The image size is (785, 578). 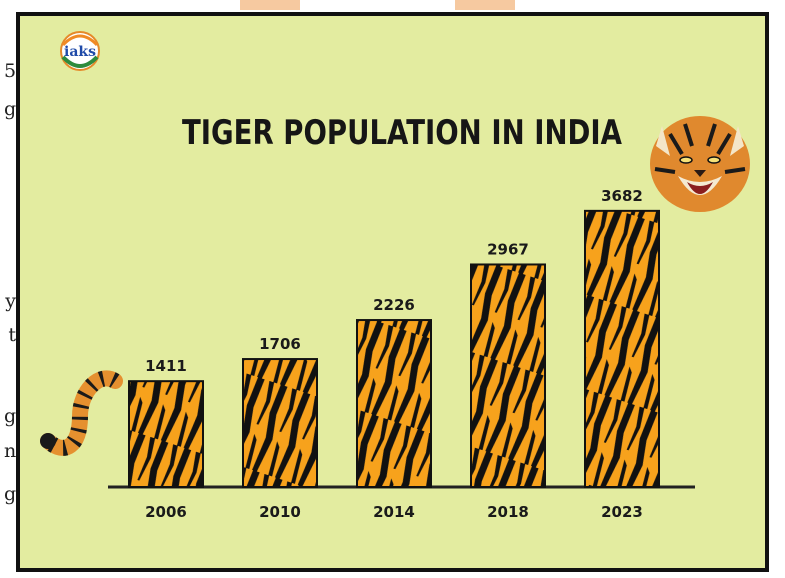 What do you see at coordinates (622, 196) in the screenshot?
I see `value-label-2023: 3682` at bounding box center [622, 196].